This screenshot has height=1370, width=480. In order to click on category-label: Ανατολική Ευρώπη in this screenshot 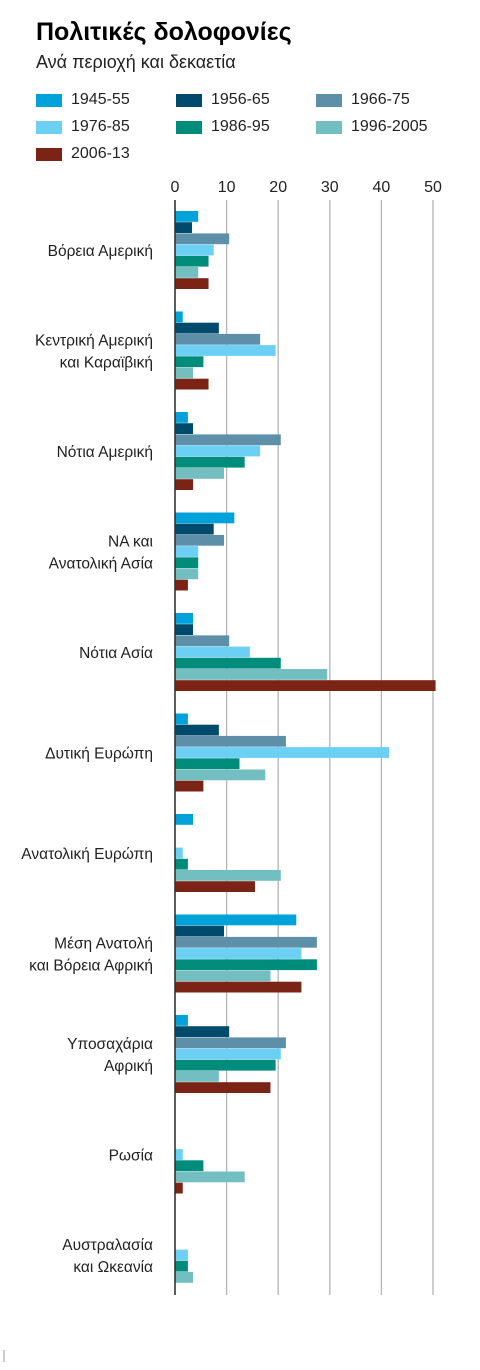, I will do `click(87, 854)`.